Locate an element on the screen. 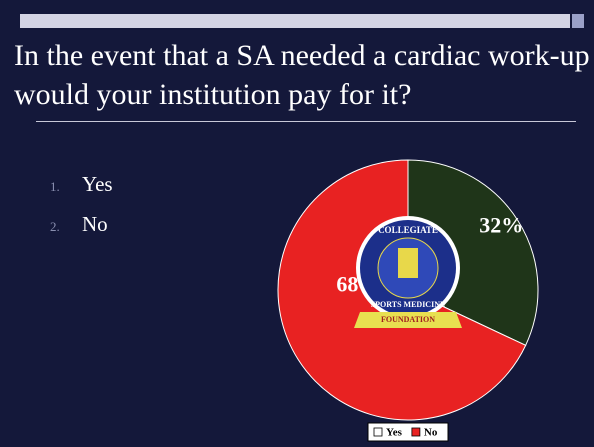 This screenshot has height=447, width=594. legend-box is located at coordinates (408, 432).